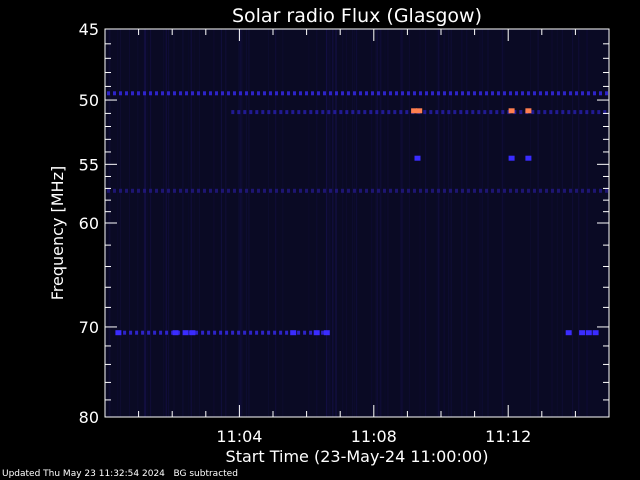 Image resolution: width=640 pixels, height=480 pixels. Describe the element at coordinates (357, 16) in the screenshot. I see `chart-title: Solar radio Flux (Glasgow)` at that location.